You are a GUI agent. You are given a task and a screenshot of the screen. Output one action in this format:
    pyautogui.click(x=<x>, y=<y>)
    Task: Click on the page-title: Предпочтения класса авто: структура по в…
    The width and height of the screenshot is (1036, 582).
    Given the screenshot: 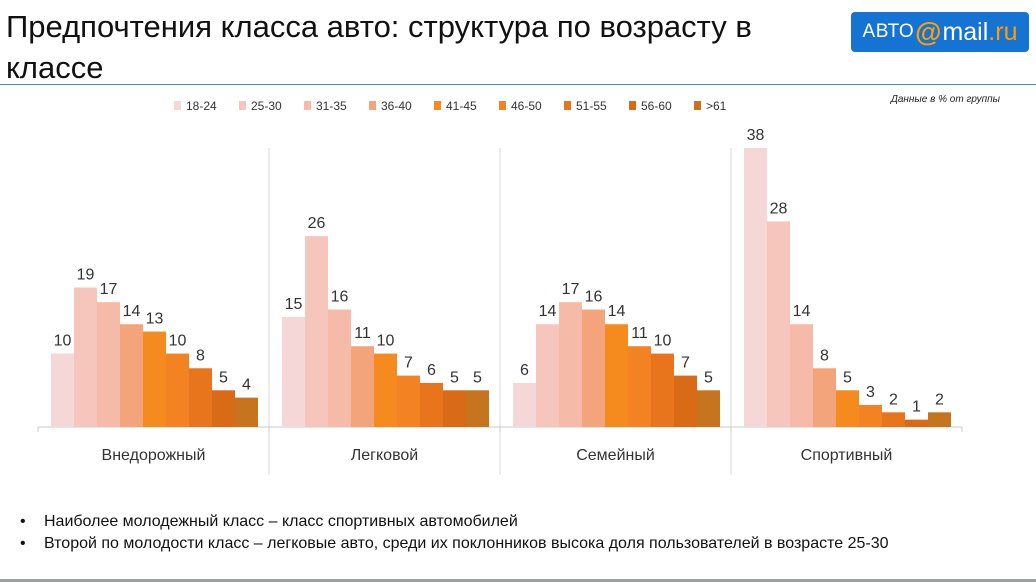 What is the action you would take?
    pyautogui.click(x=379, y=47)
    